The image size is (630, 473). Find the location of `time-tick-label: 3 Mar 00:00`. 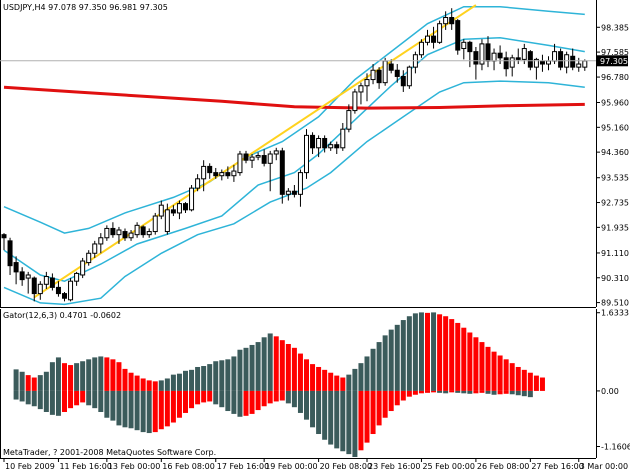

time-tick-label: 3 Mar 00:00 is located at coordinates (604, 466).